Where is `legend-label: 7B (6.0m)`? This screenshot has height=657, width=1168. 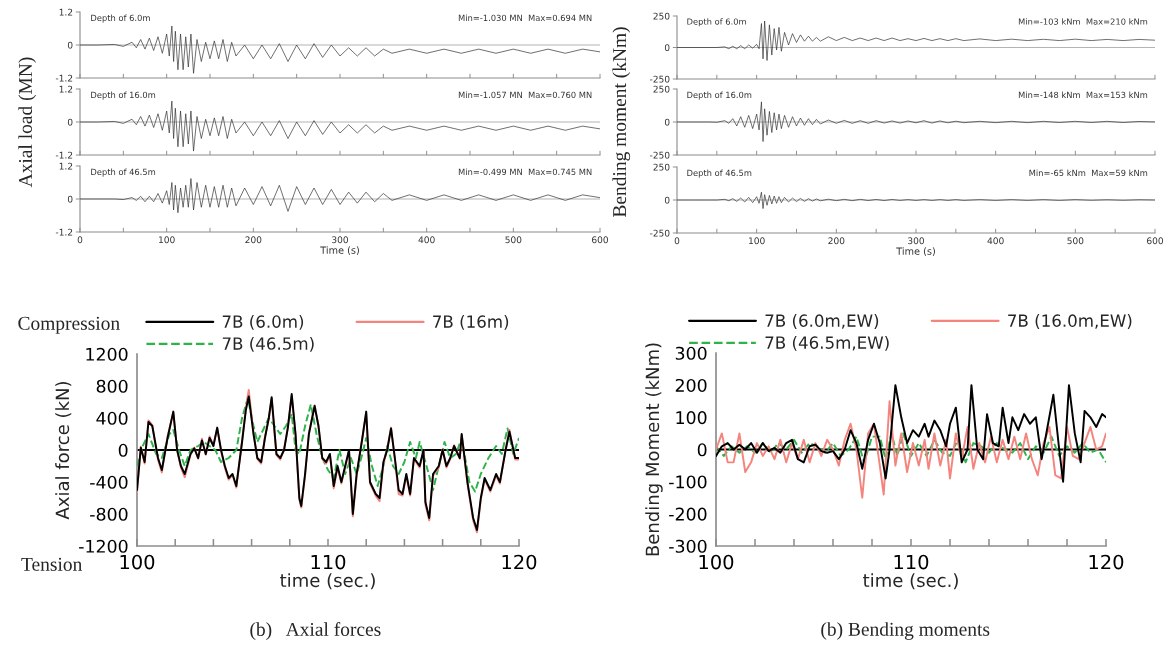
legend-label: 7B (6.0m) is located at coordinates (263, 322).